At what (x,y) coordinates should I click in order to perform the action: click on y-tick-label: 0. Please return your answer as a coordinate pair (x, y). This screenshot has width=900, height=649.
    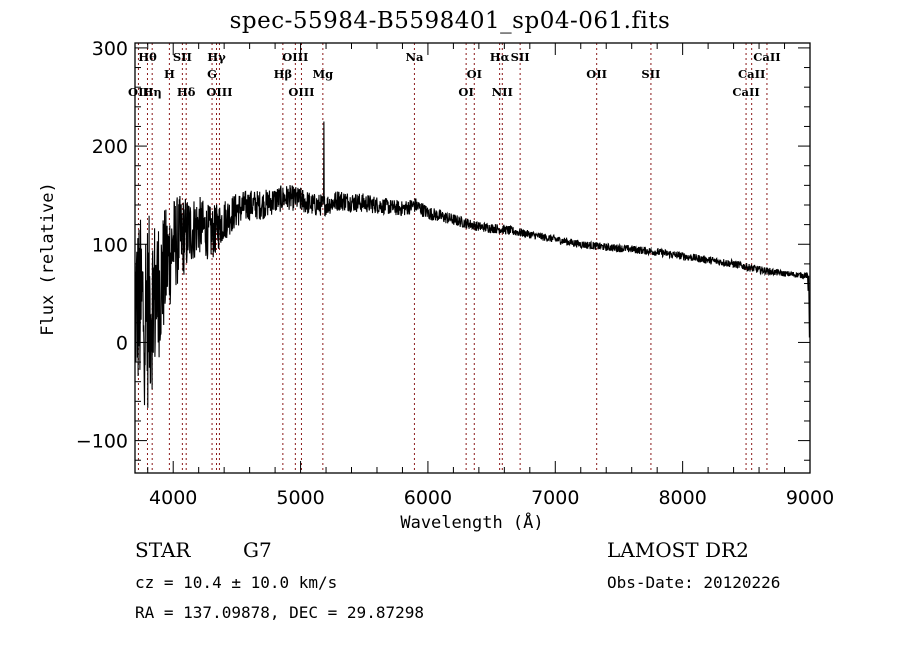
    Looking at the image, I should click on (122, 343).